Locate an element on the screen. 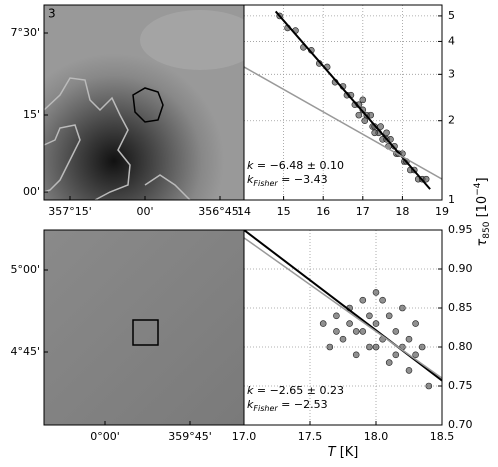 The height and width of the screenshot is (467, 498). y-tick-label: 00' is located at coordinates (31, 191).